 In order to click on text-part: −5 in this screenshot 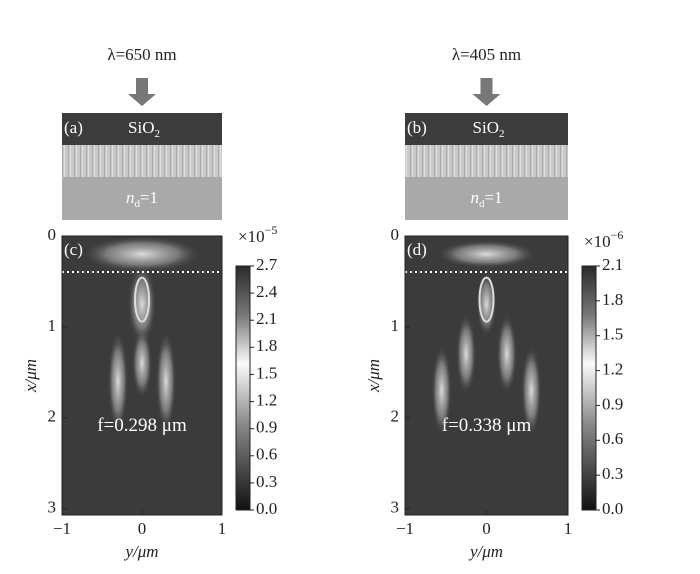, I will do `click(271, 230)`.